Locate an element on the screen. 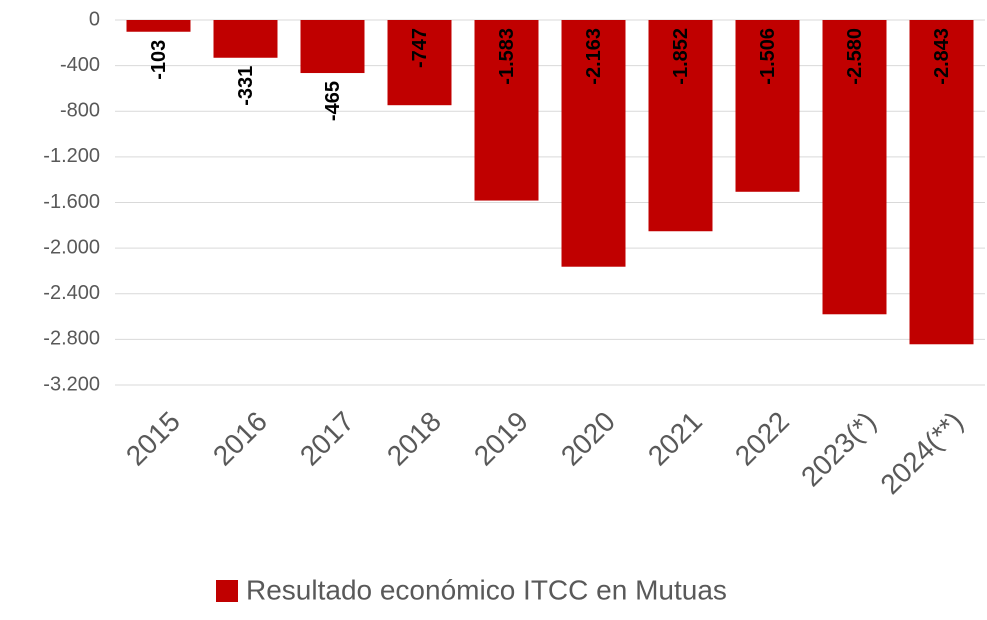 The width and height of the screenshot is (987, 620). data-label: -1.583 is located at coordinates (507, 56).